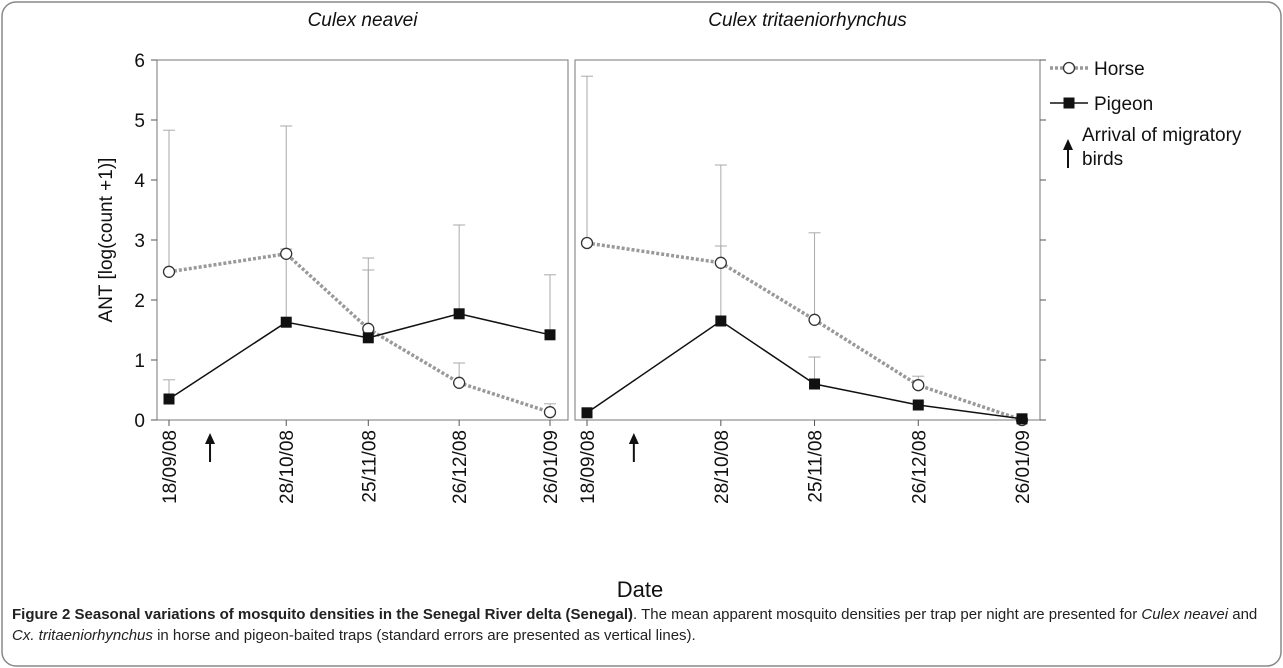 This screenshot has height=668, width=1283. What do you see at coordinates (1243, 614) in the screenshot?
I see `caption-text: and` at bounding box center [1243, 614].